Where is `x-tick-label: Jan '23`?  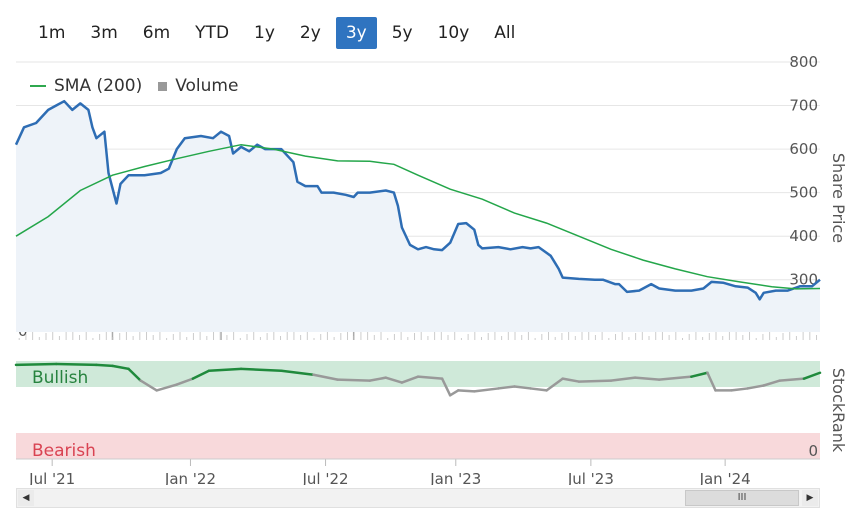
x-tick-label: Jan '23 is located at coordinates (455, 477).